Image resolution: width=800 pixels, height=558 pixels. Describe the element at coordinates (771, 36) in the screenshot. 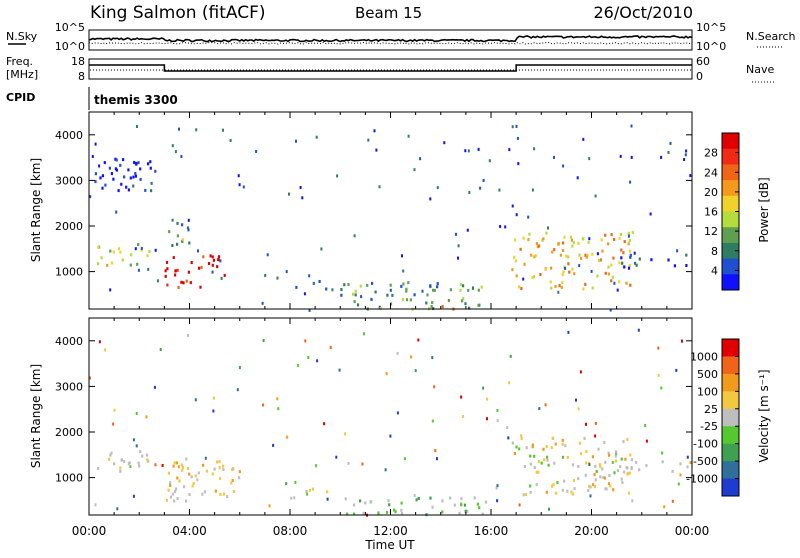

I see `nsearch-label: N.Search` at that location.